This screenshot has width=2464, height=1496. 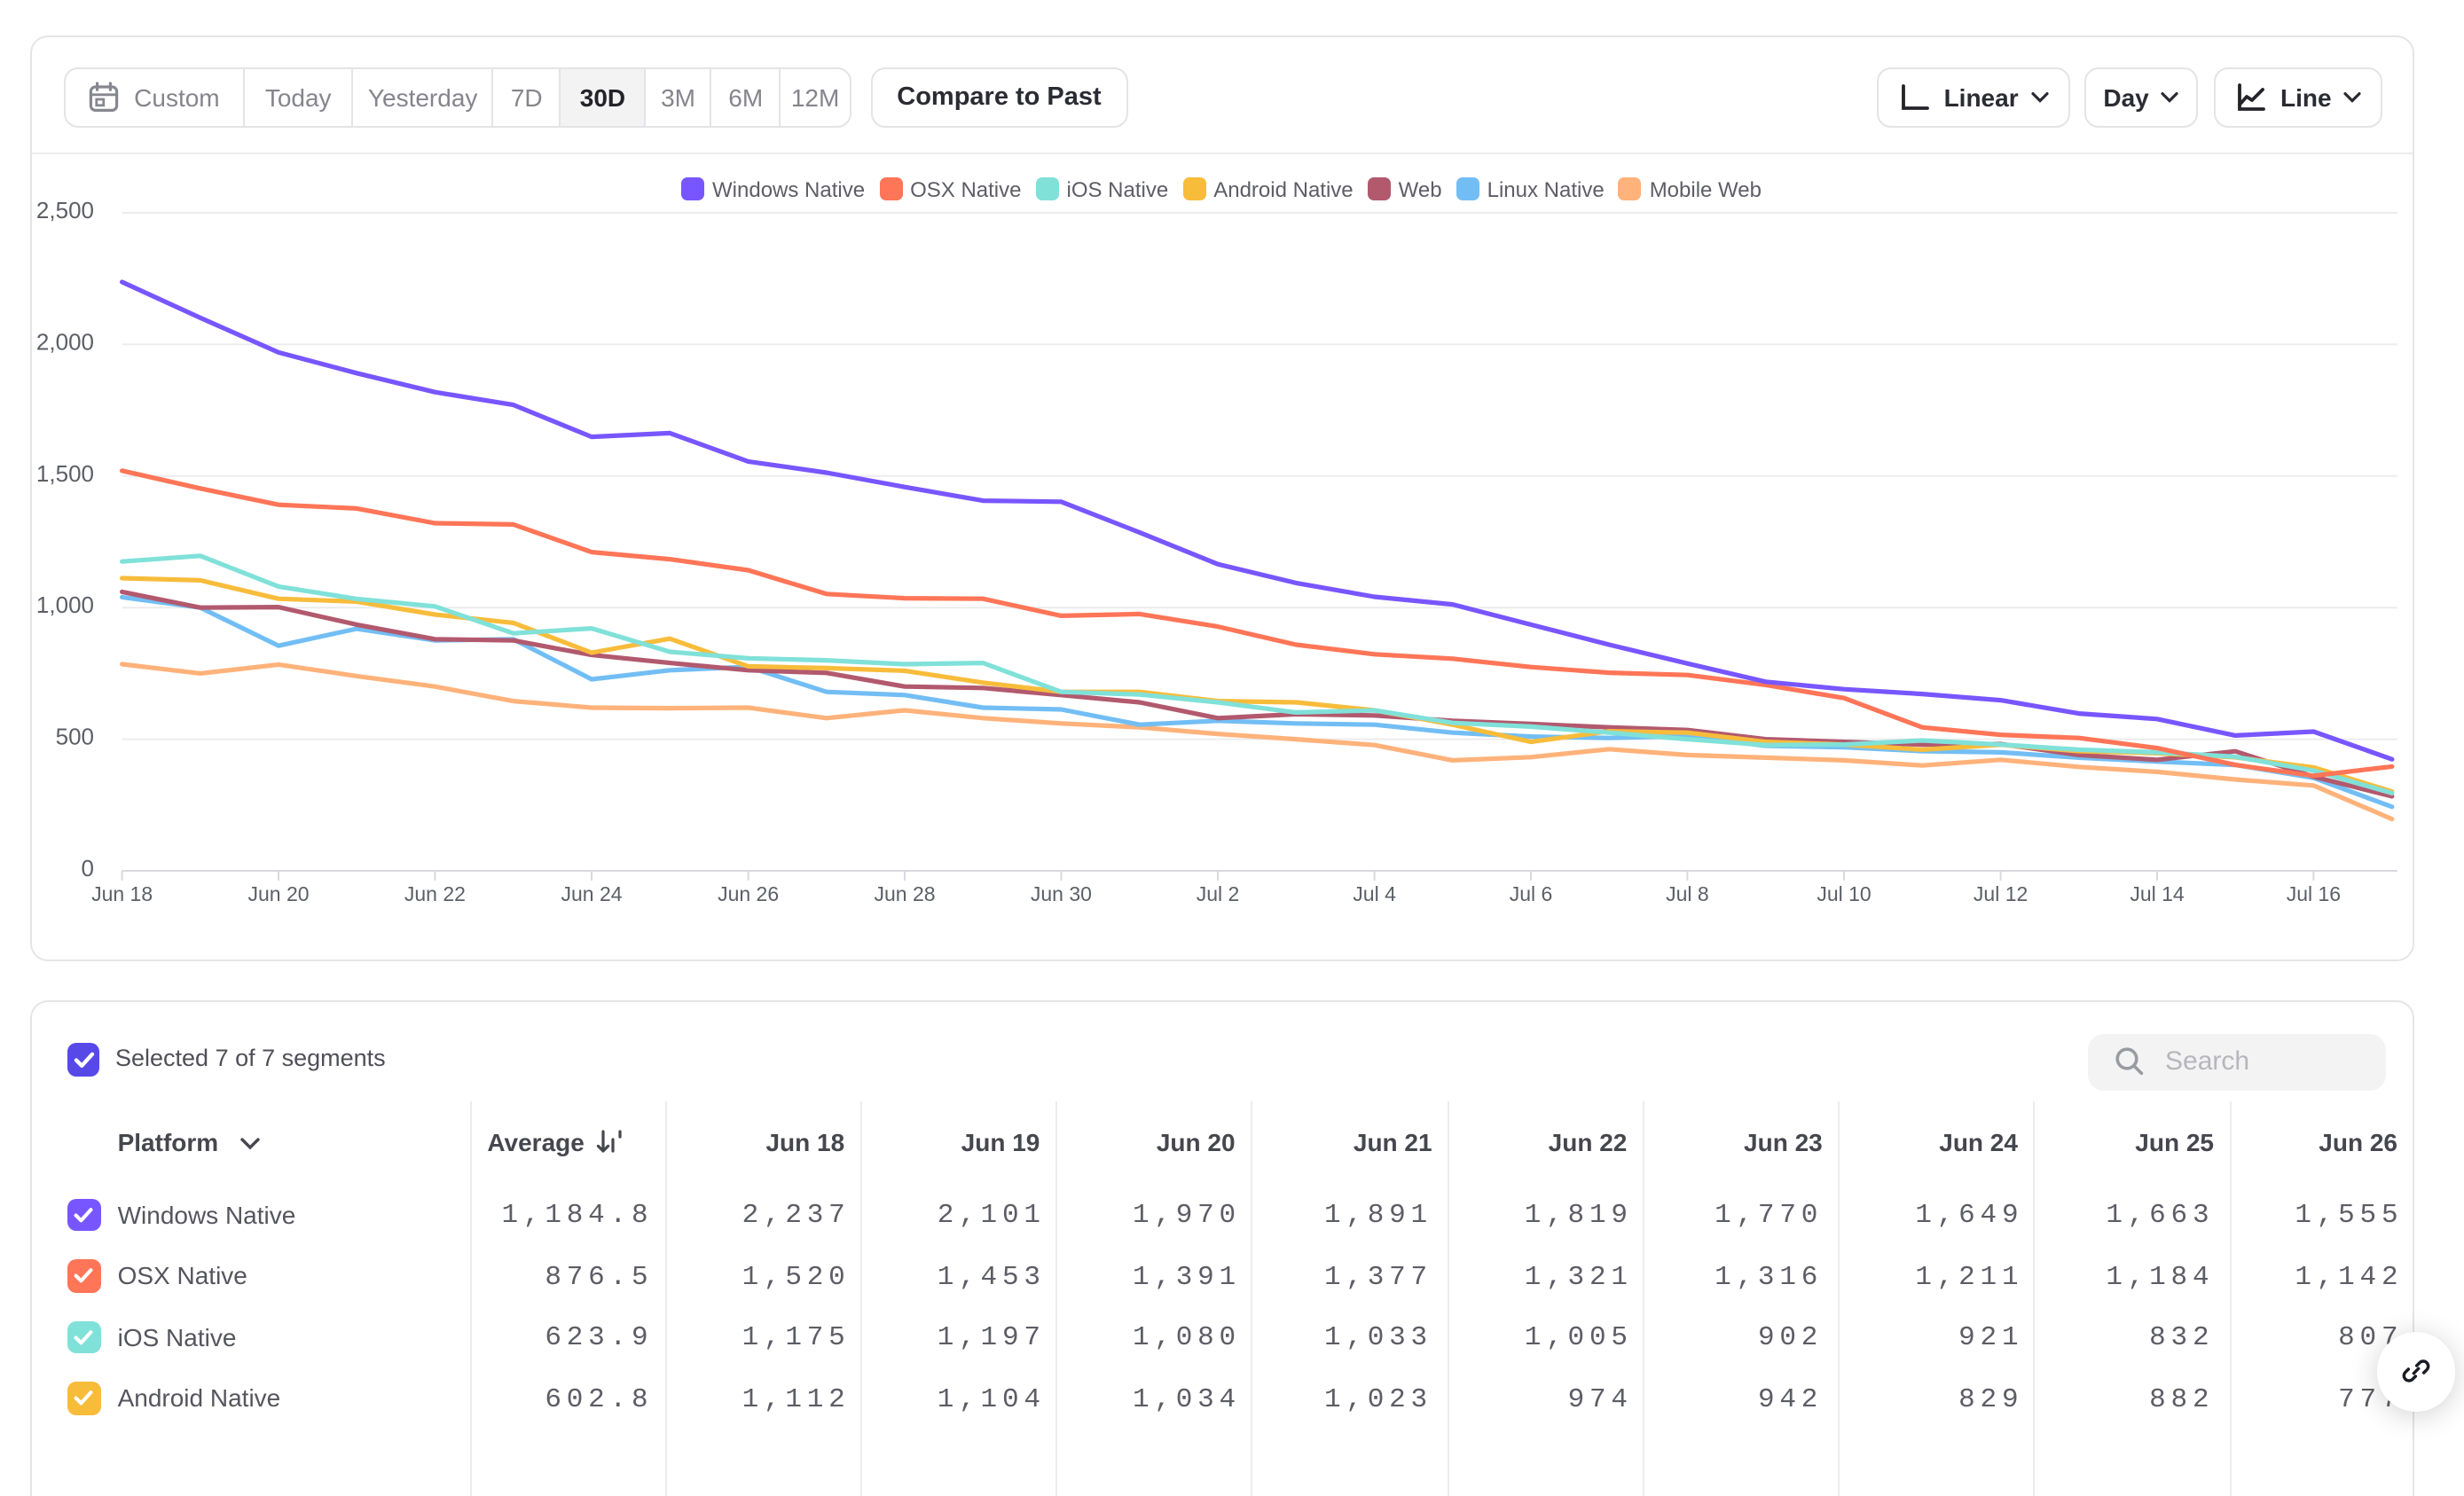 I want to click on svg-text: Jun 22, so click(x=434, y=893).